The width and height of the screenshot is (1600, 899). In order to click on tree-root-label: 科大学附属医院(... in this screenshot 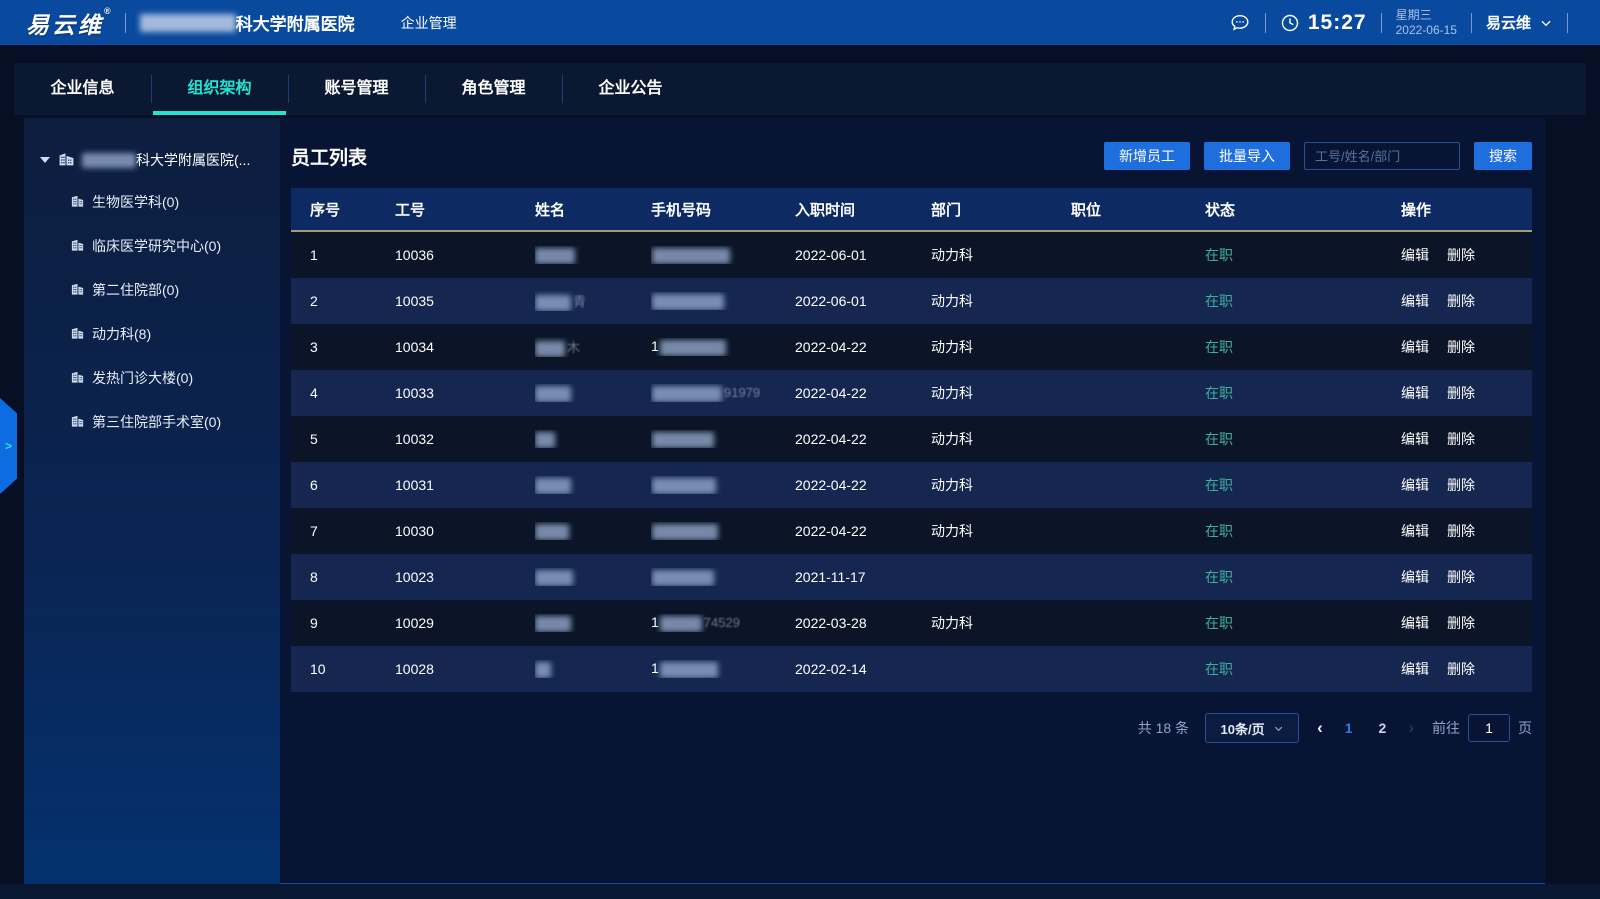, I will do `click(193, 160)`.